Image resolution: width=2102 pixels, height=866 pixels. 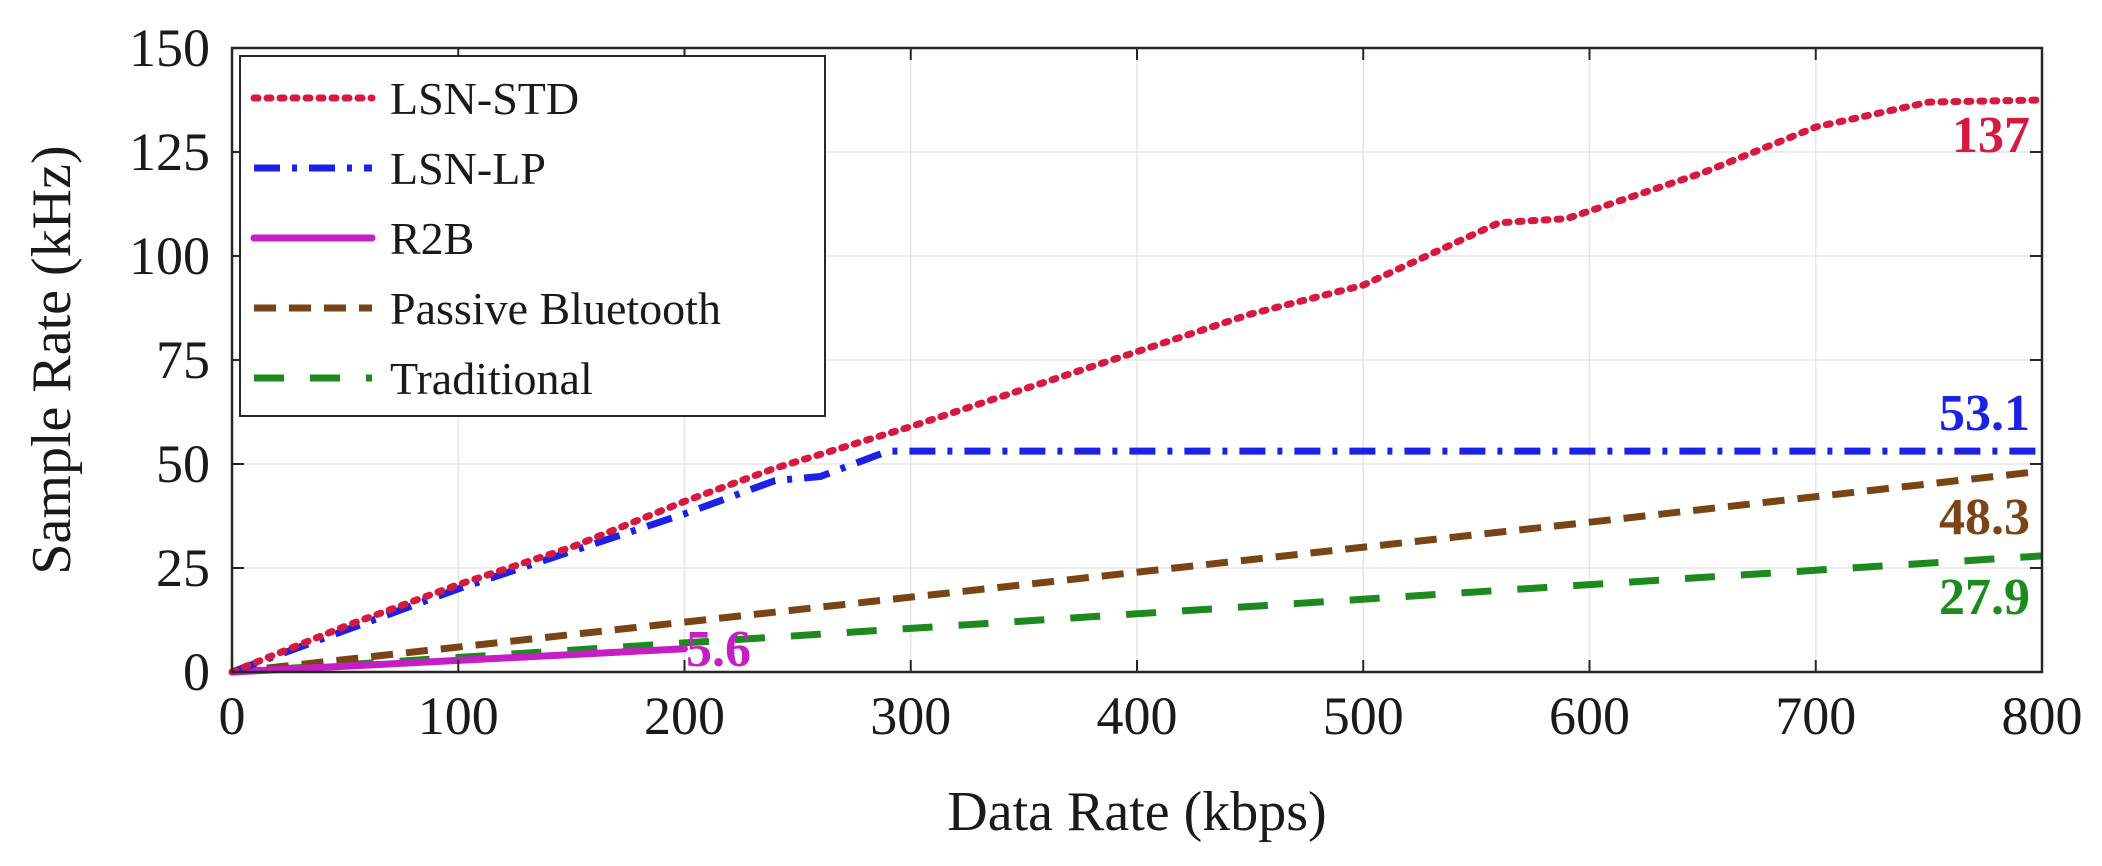 I want to click on legend-label-lsn-std: LSN-STD, so click(x=484, y=98).